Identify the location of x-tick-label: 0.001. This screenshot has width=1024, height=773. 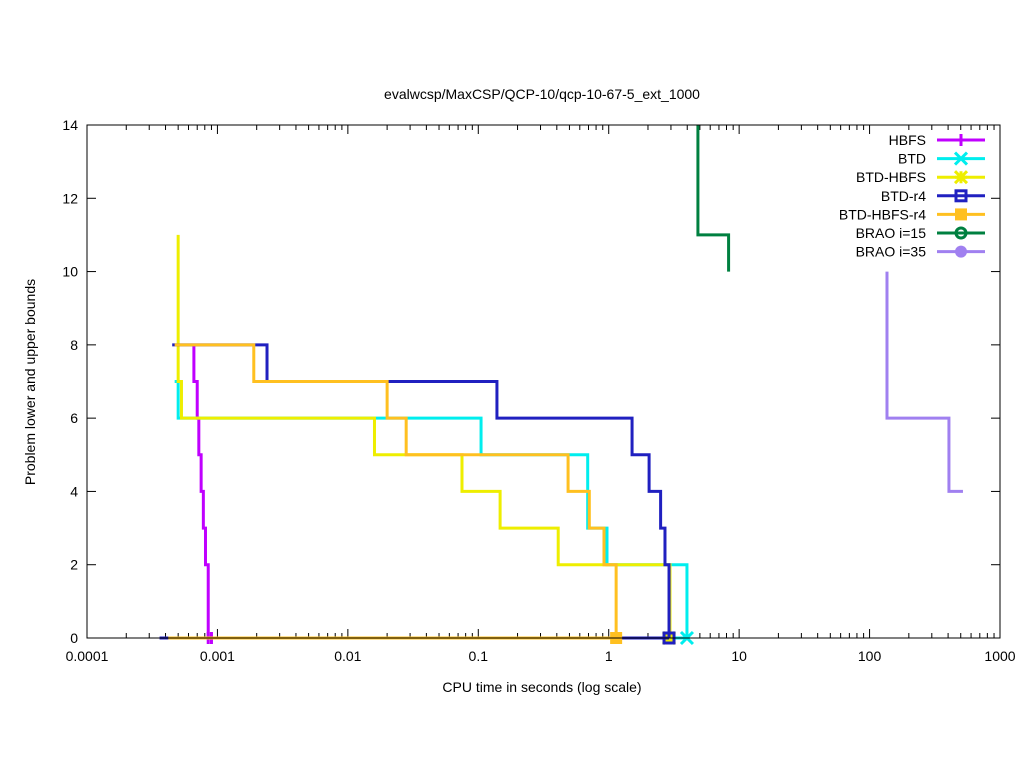
(217, 656).